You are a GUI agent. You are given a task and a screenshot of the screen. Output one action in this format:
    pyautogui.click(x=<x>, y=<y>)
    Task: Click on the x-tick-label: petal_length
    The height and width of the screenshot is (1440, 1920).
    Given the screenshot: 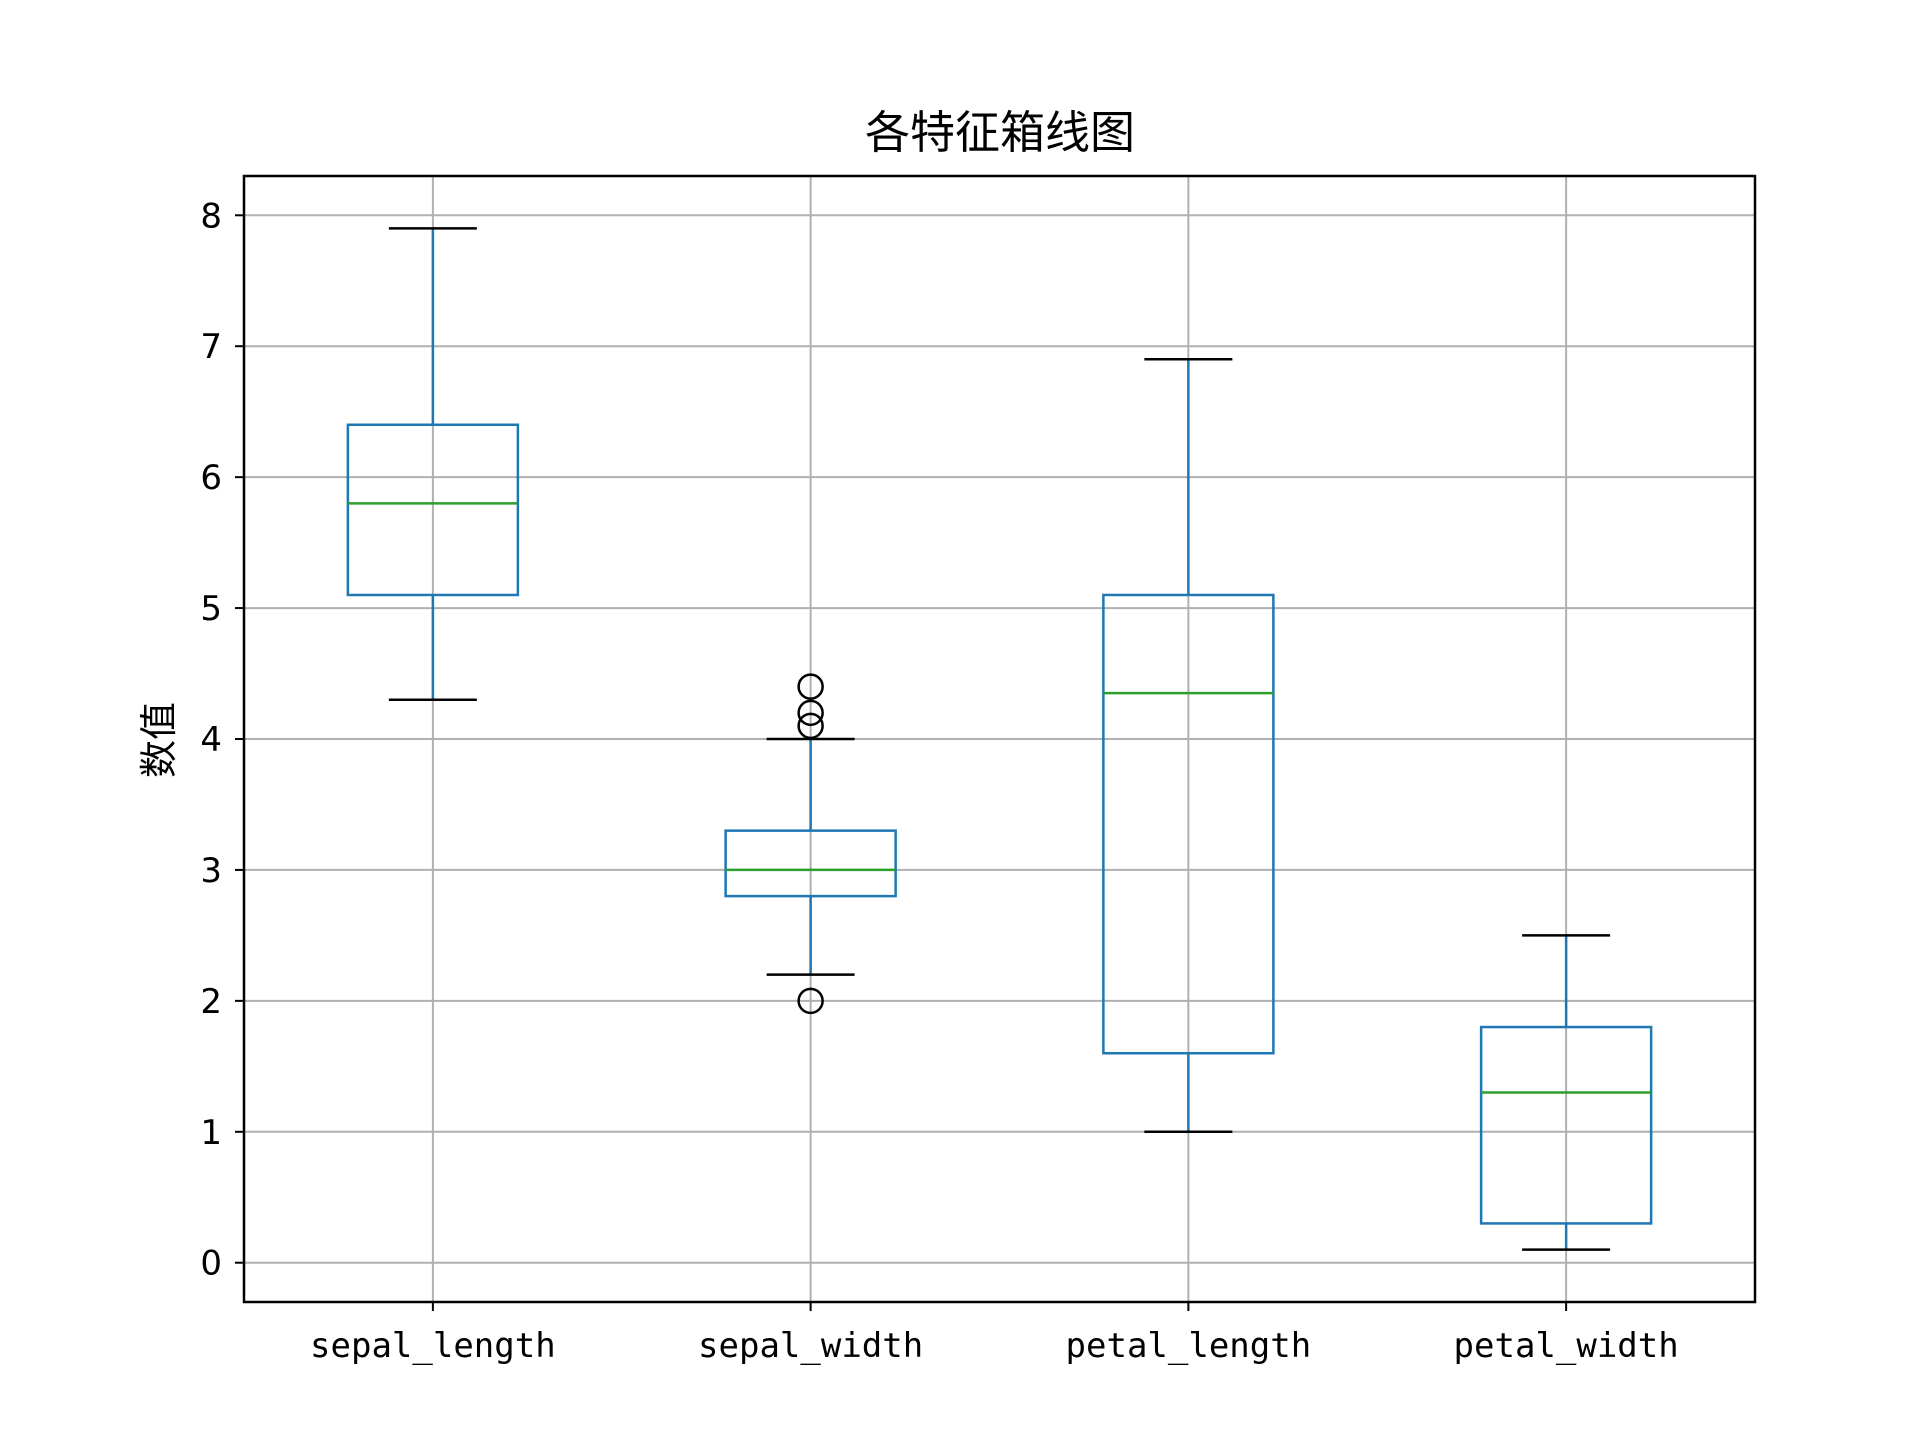 What is the action you would take?
    pyautogui.click(x=1189, y=1346)
    